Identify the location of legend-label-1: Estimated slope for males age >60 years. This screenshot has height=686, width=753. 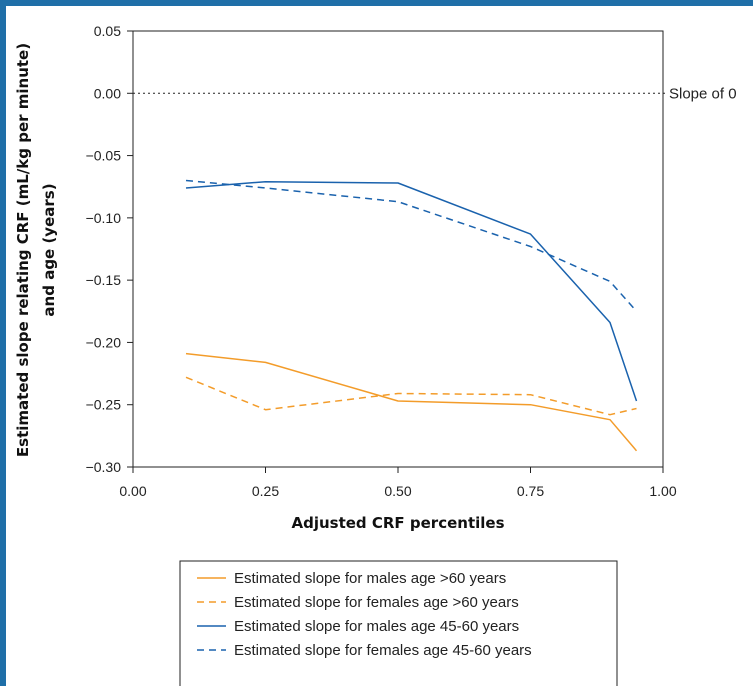
(370, 578).